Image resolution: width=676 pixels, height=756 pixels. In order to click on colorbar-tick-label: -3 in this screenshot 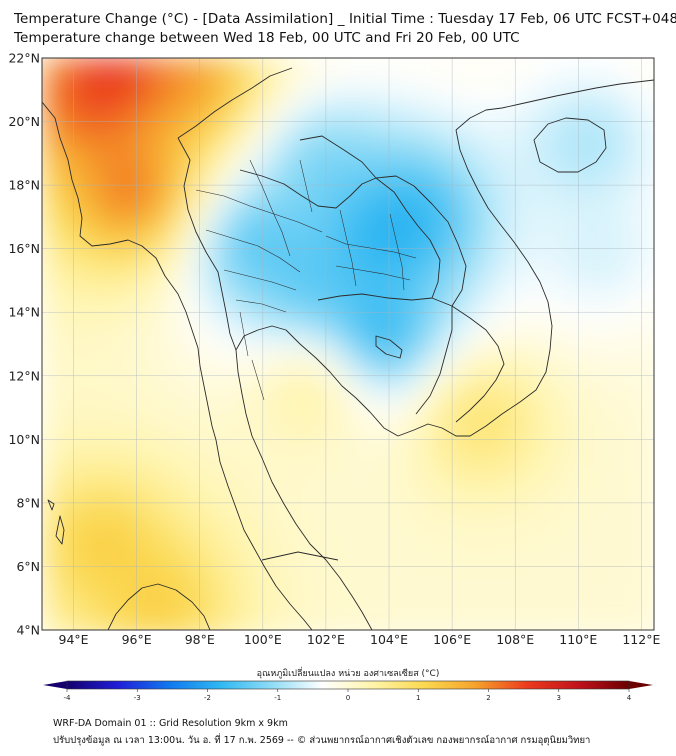, I will do `click(137, 698)`.